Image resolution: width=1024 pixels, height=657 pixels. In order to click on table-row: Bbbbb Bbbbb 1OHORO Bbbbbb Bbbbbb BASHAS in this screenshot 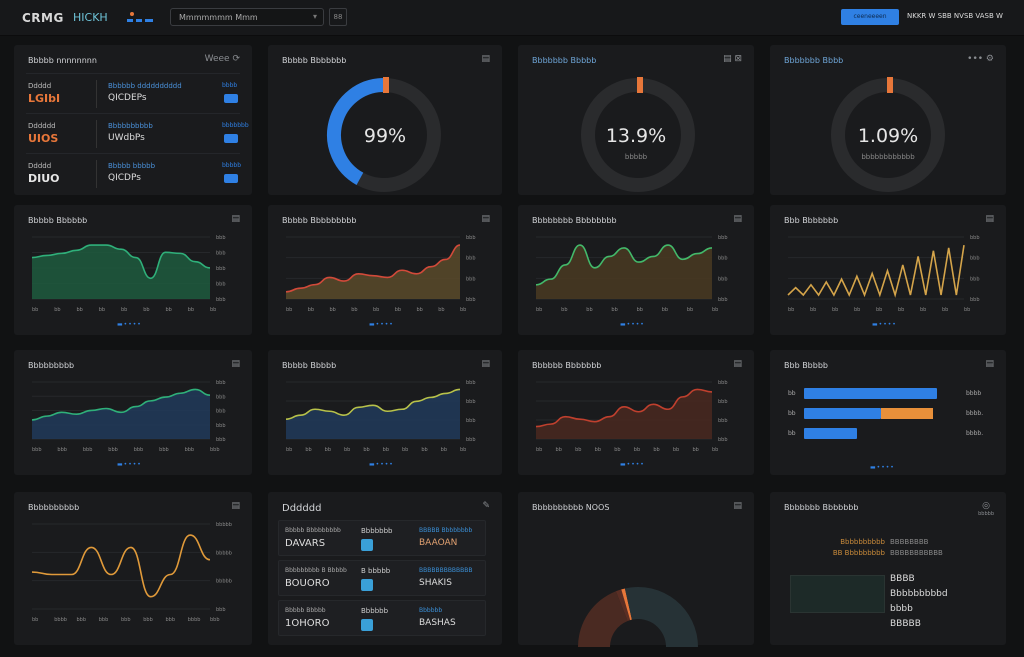, I will do `click(382, 618)`.